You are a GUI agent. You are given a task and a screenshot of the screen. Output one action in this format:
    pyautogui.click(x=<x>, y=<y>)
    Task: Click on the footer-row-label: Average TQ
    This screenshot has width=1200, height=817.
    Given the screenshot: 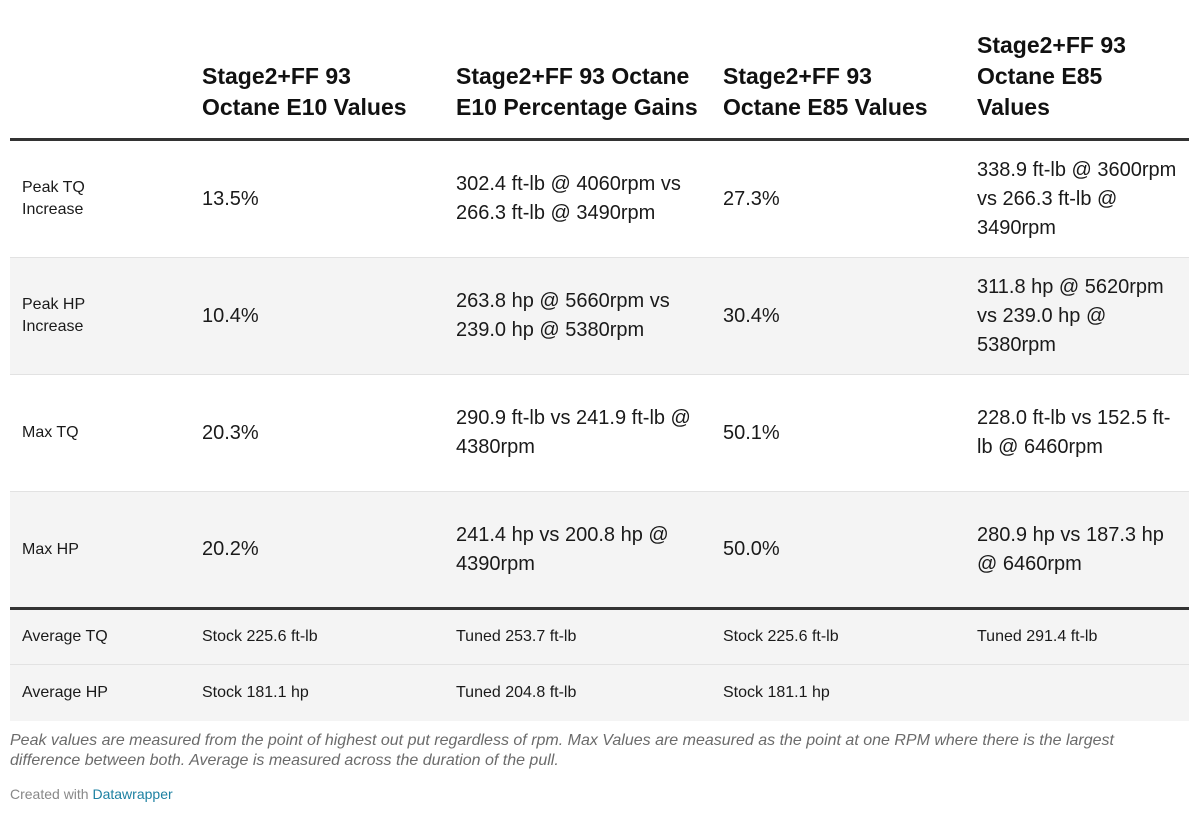 What is the action you would take?
    pyautogui.click(x=100, y=636)
    